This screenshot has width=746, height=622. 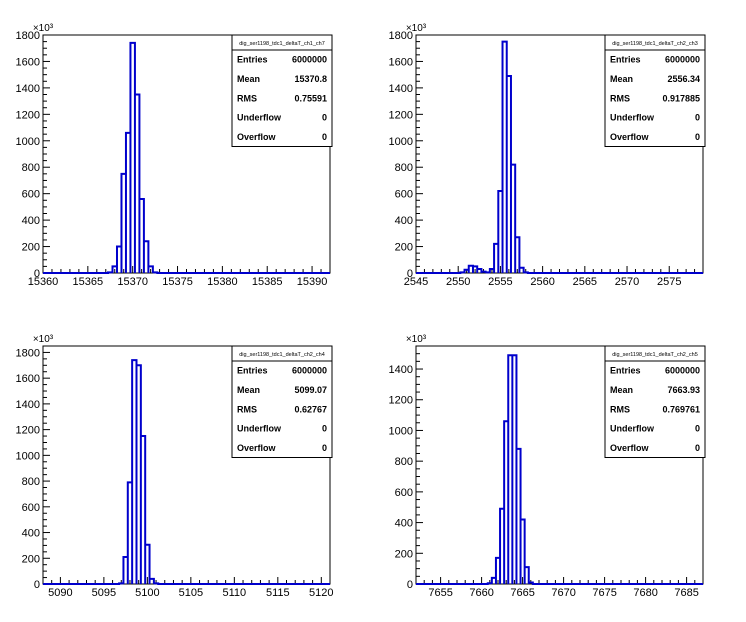 I want to click on chart4-x-tick-label: 7670, so click(x=563, y=593).